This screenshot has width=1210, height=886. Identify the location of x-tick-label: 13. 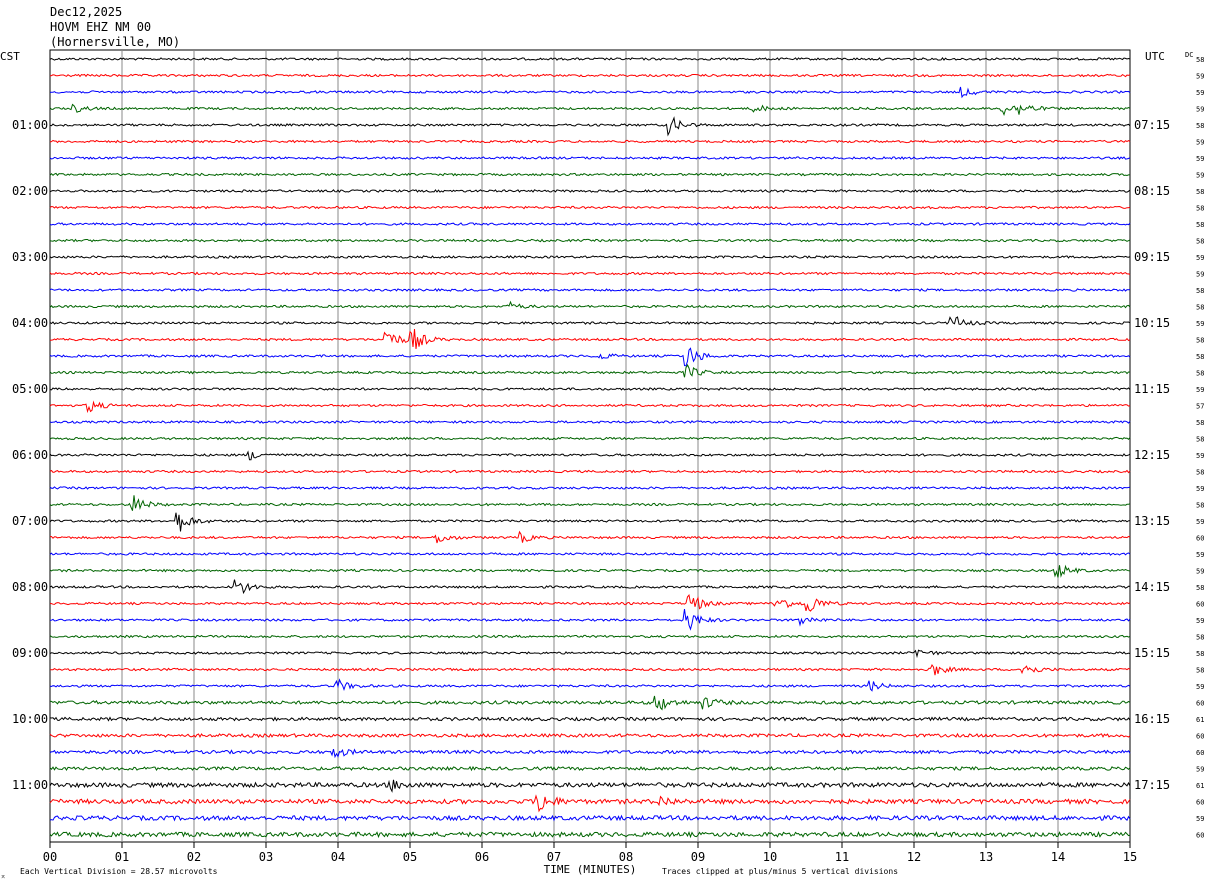
(986, 857).